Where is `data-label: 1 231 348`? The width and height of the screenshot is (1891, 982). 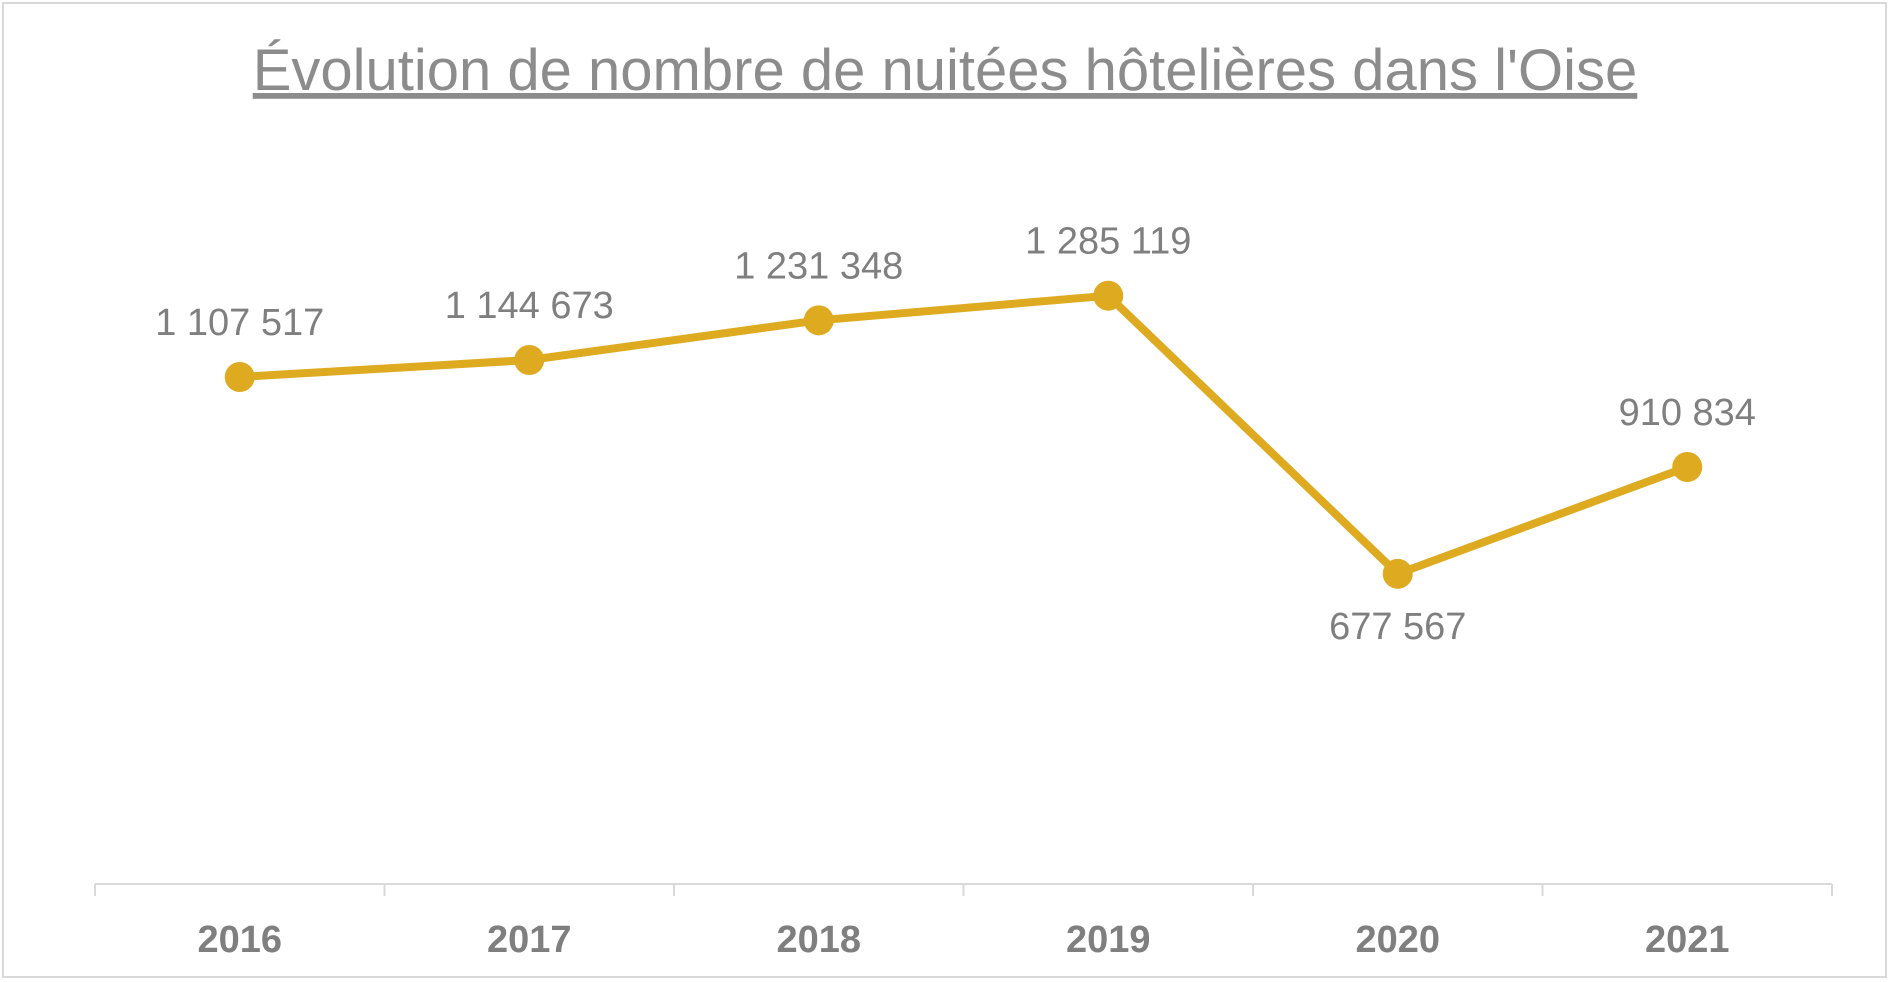
data-label: 1 231 348 is located at coordinates (818, 266).